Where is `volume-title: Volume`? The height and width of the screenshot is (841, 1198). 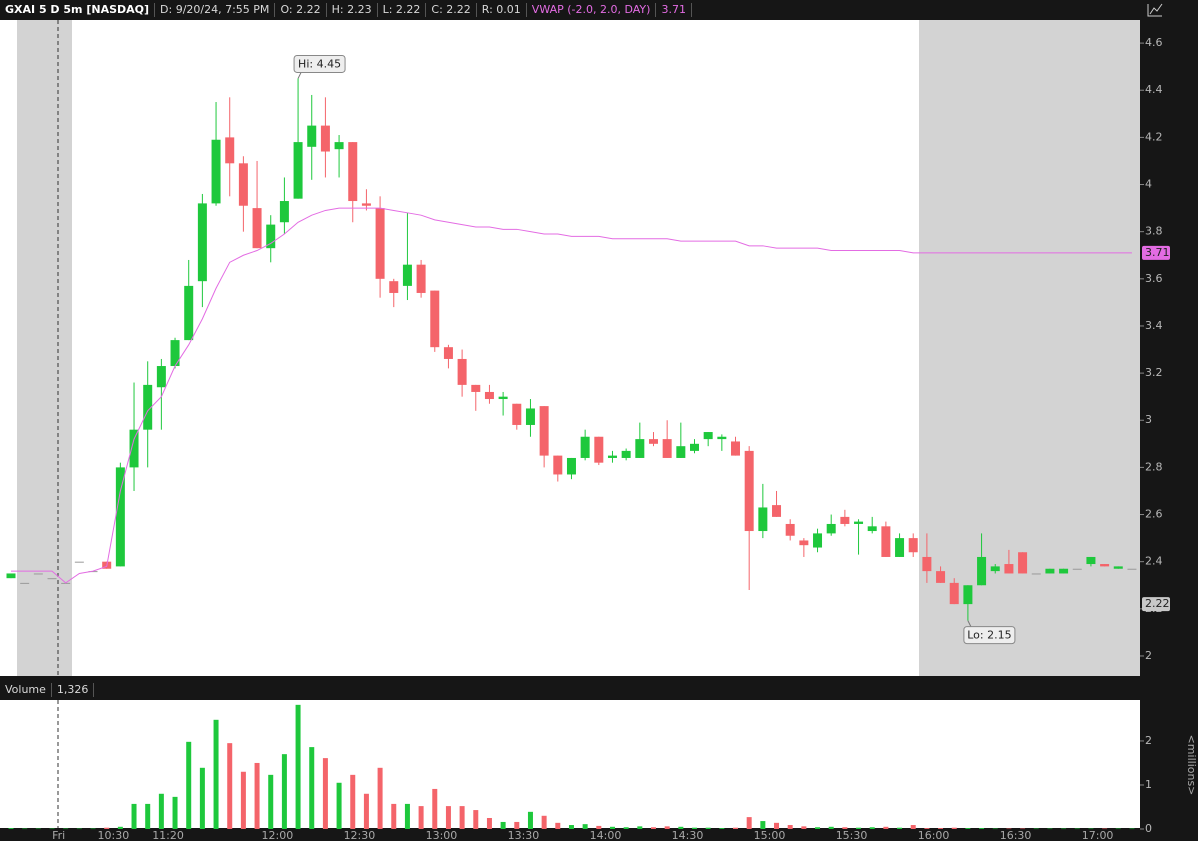
volume-title: Volume is located at coordinates (26, 690).